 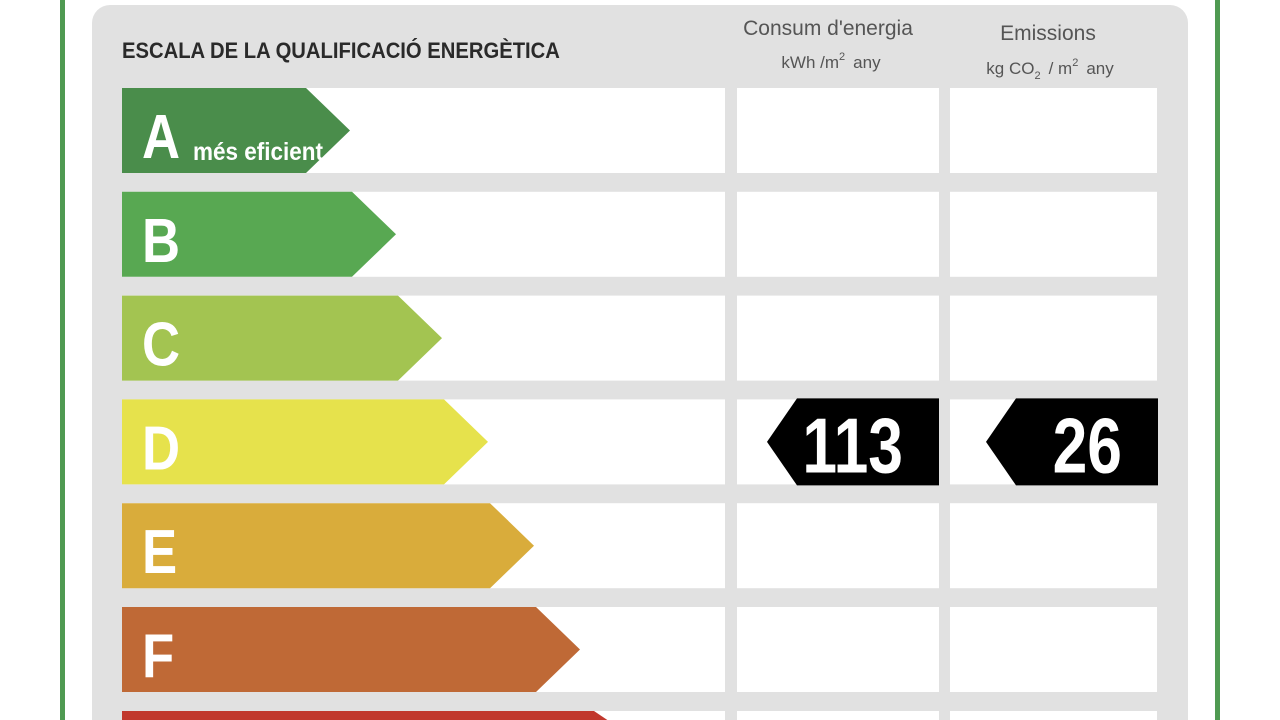 What do you see at coordinates (62, 360) in the screenshot?
I see `left-border` at bounding box center [62, 360].